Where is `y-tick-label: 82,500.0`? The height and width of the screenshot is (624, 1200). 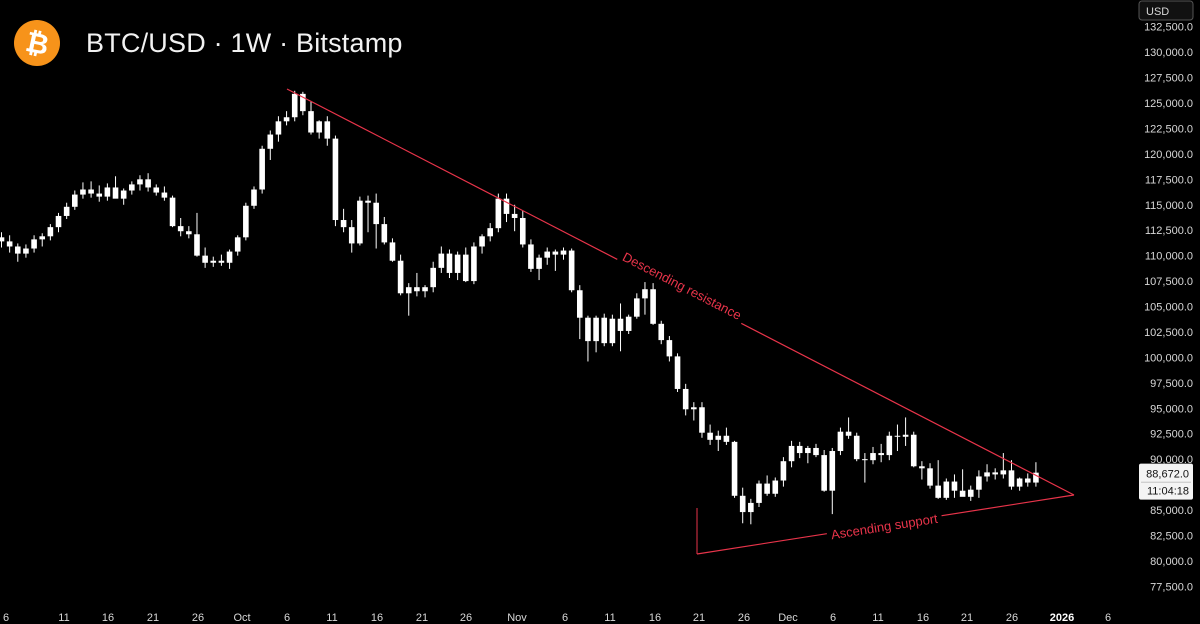
y-tick-label: 82,500.0 is located at coordinates (1171, 536).